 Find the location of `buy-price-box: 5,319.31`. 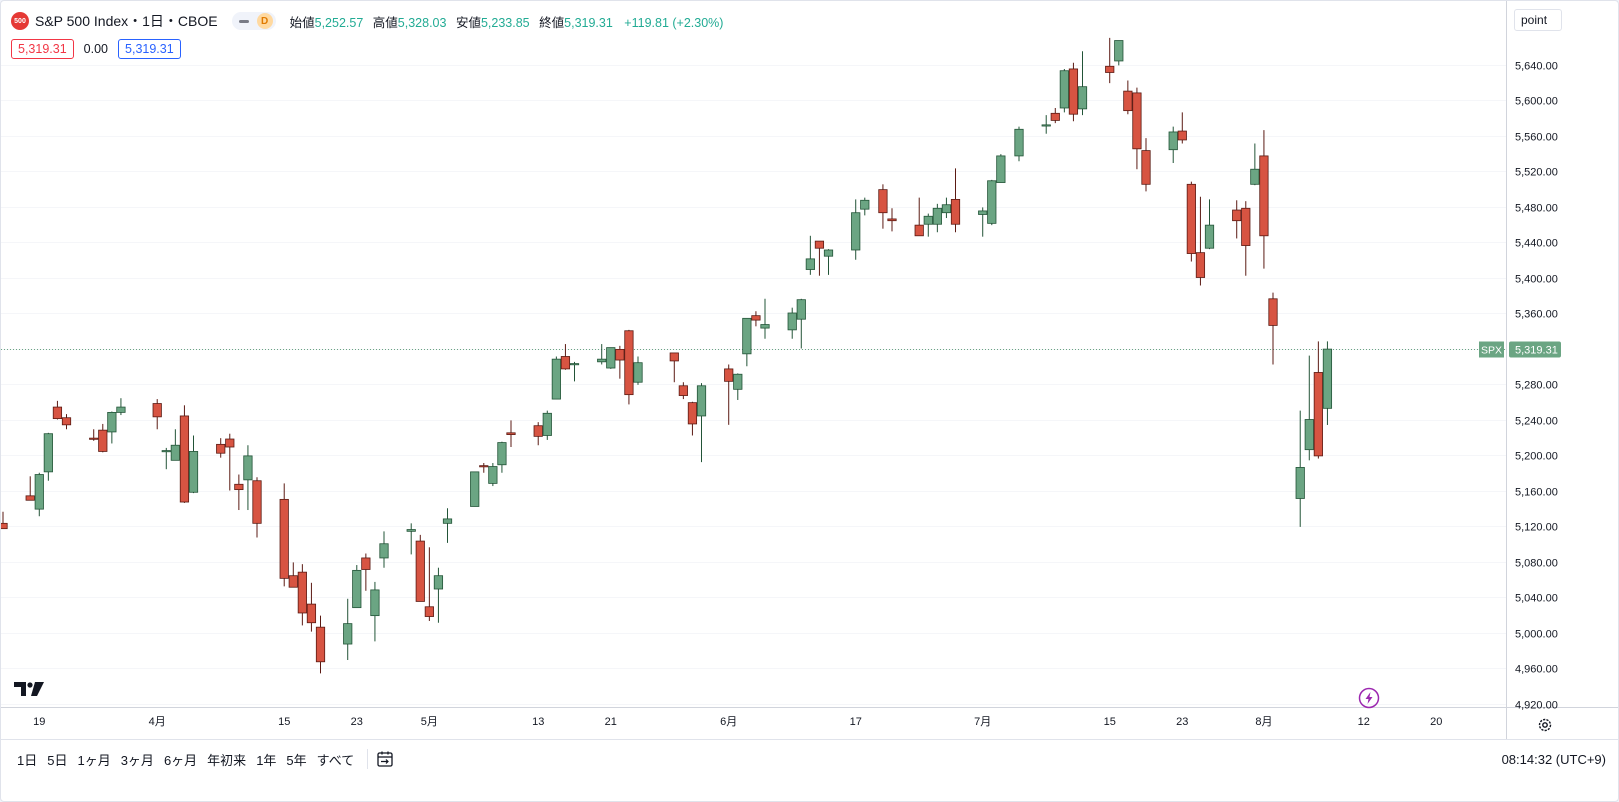

buy-price-box: 5,319.31 is located at coordinates (149, 49).